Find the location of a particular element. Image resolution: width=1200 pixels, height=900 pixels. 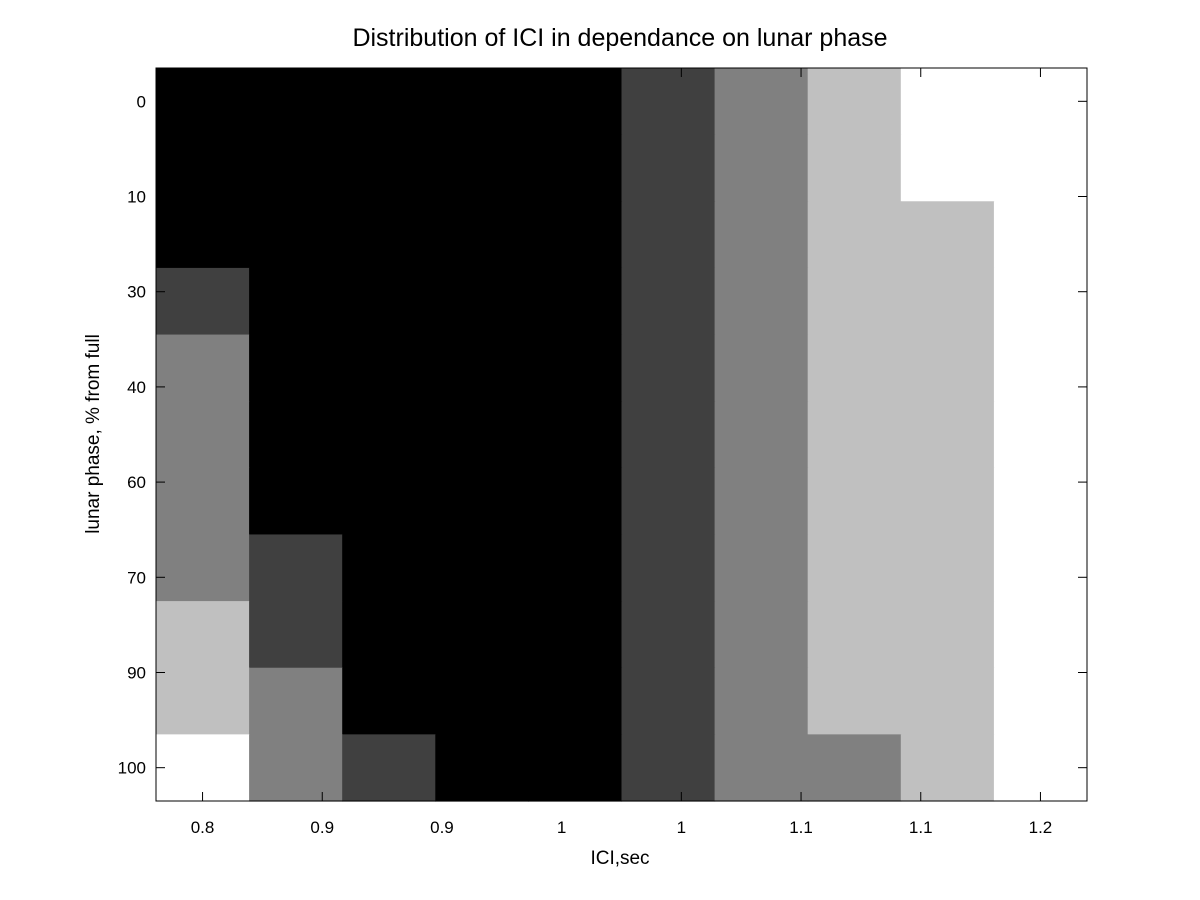

heatmap-cell-r0-c2 is located at coordinates (389, 102).